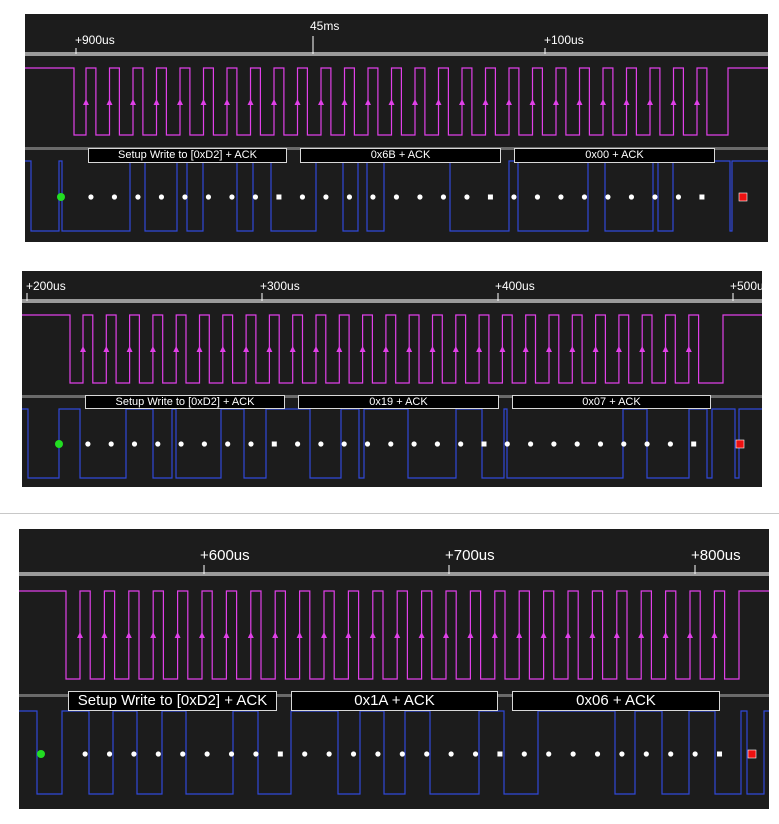 The width and height of the screenshot is (779, 824). What do you see at coordinates (394, 701) in the screenshot?
I see `i2c-frame-data-1: 0x1A + ACK` at bounding box center [394, 701].